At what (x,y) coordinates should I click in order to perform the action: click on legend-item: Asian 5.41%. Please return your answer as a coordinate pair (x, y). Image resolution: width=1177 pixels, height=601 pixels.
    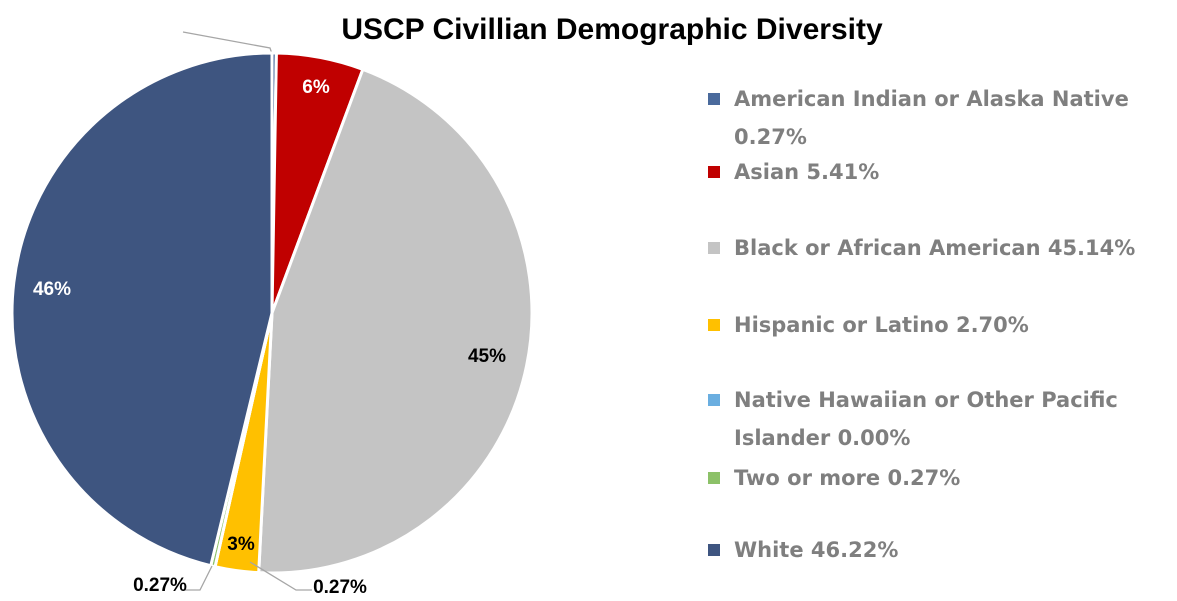
    Looking at the image, I should click on (940, 172).